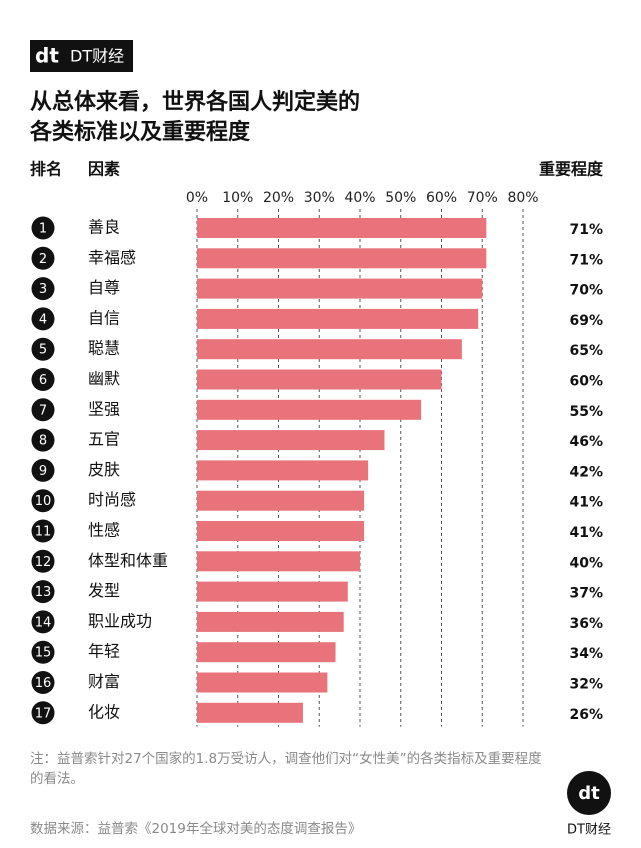  What do you see at coordinates (47, 56) in the screenshot?
I see `logo-mark: dt` at bounding box center [47, 56].